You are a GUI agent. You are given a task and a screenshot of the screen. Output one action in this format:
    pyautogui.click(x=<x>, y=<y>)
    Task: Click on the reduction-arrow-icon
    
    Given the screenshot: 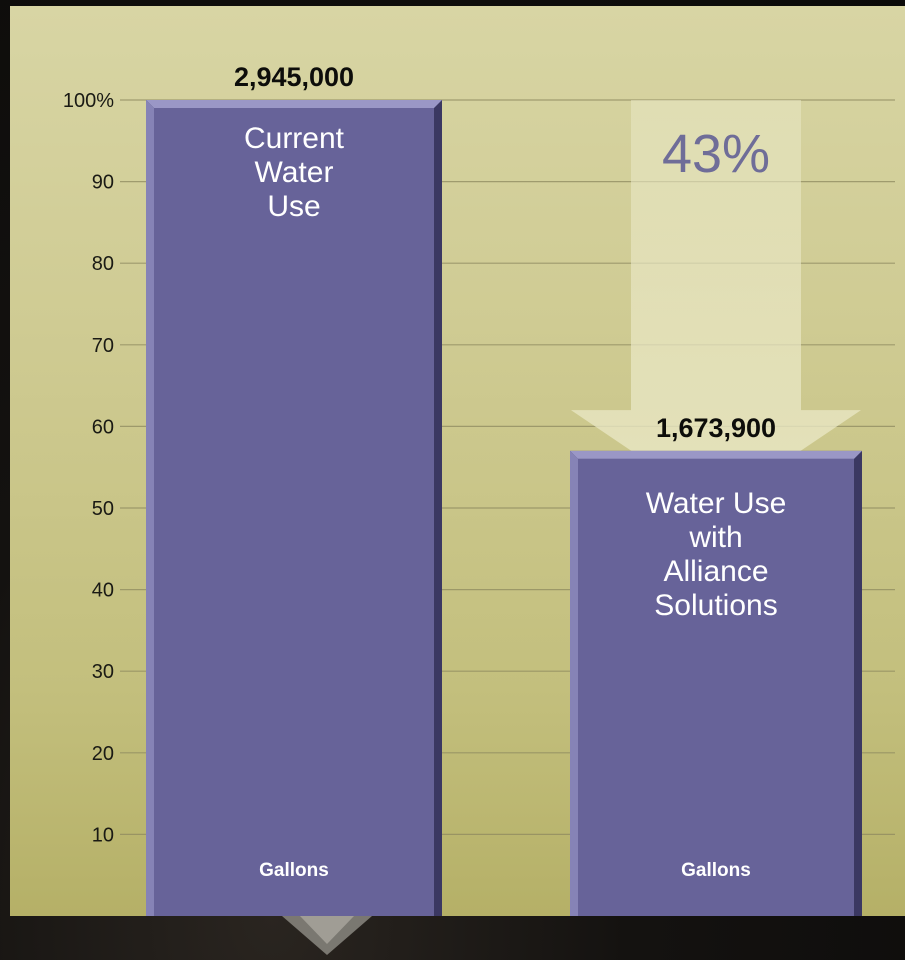 What is the action you would take?
    pyautogui.click(x=716, y=304)
    